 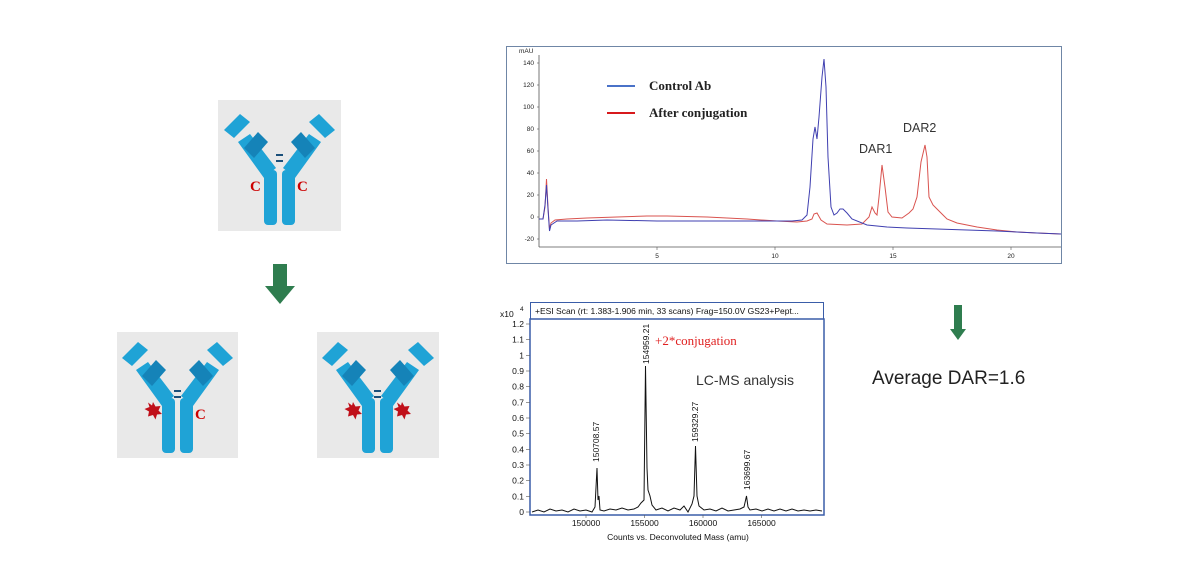 I want to click on hplc-x-tick-label: 5, so click(x=657, y=256).